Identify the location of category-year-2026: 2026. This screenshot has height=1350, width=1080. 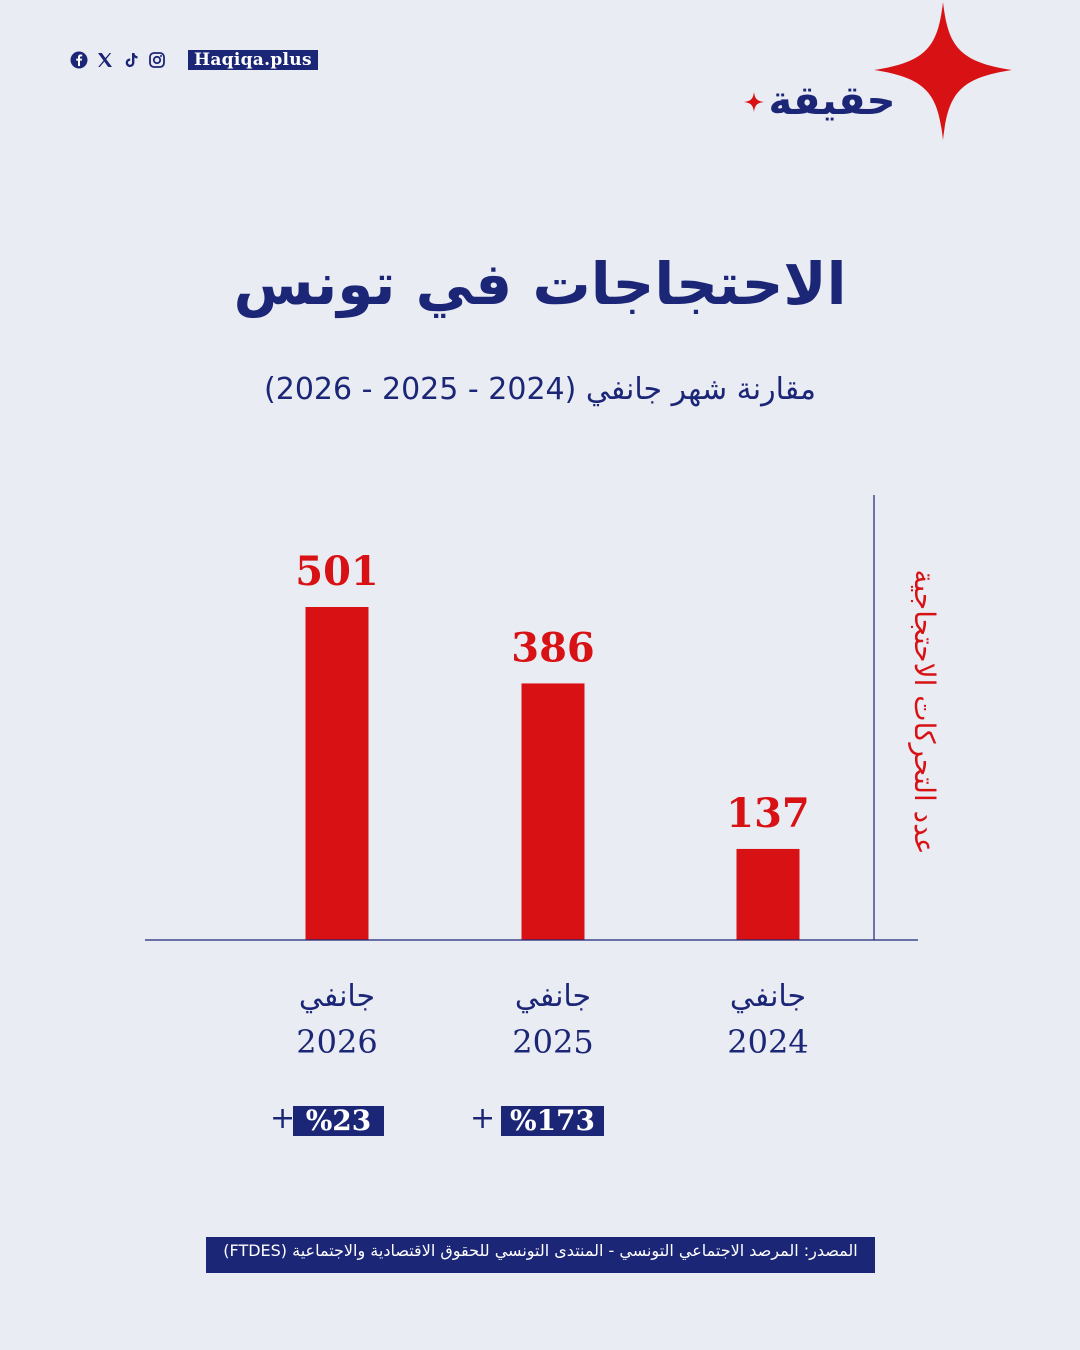
(336, 1042).